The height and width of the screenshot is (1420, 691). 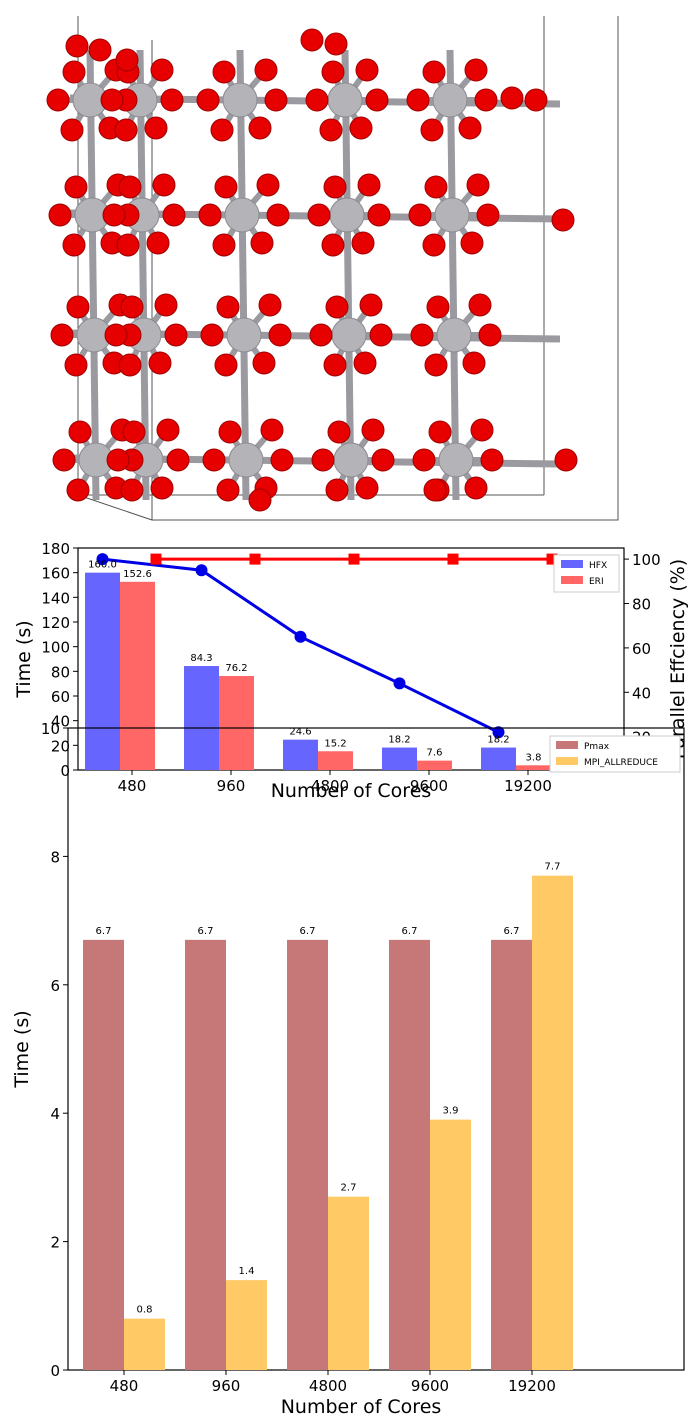 What do you see at coordinates (528, 786) in the screenshot?
I see `chart1-x-tick-label: 19200` at bounding box center [528, 786].